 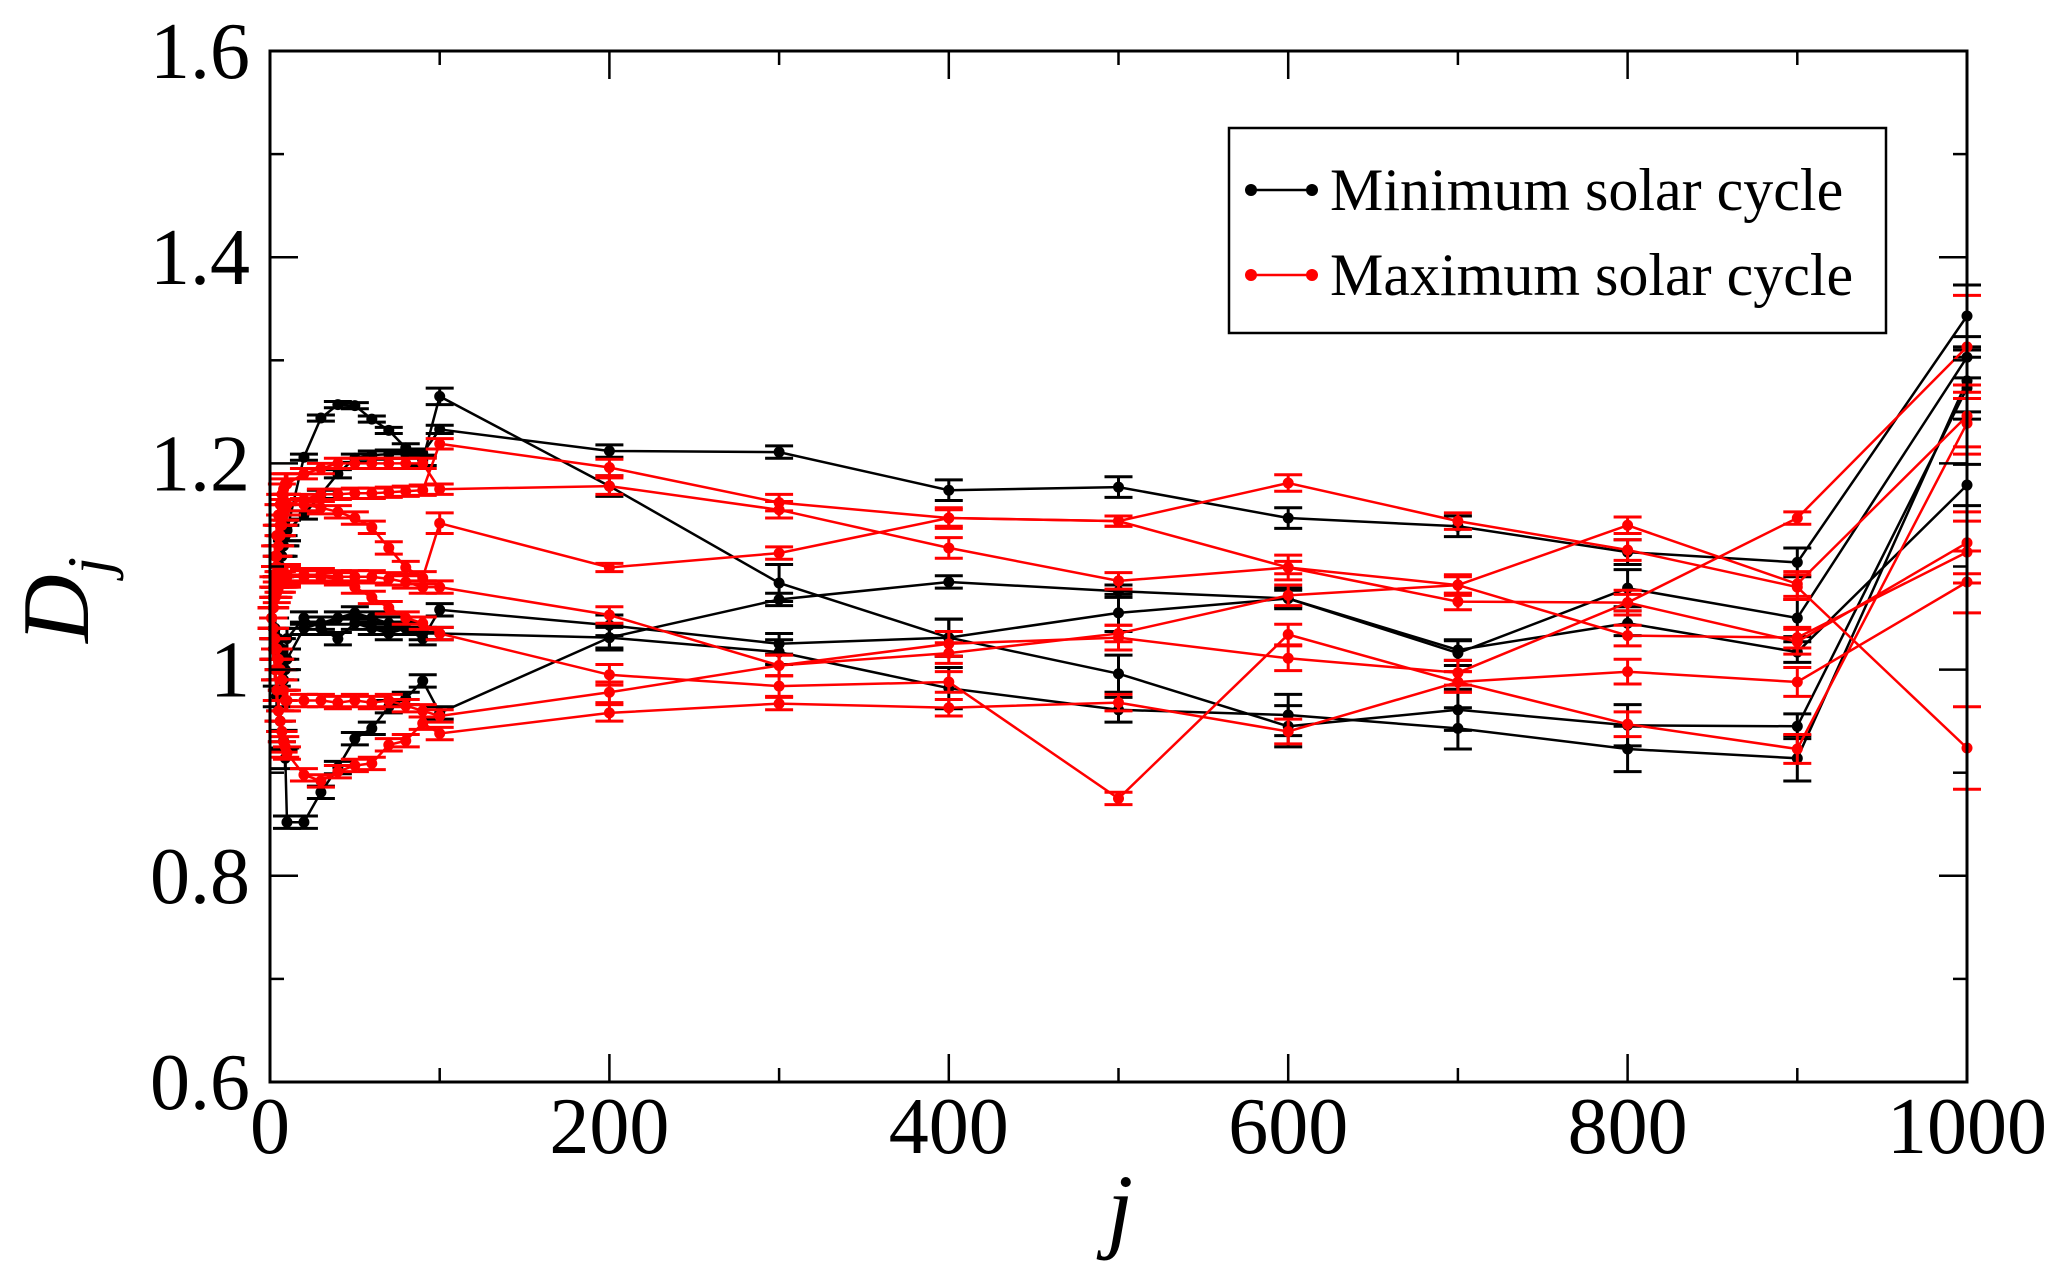 What do you see at coordinates (1591, 275) in the screenshot?
I see `legend-label-maximum: Maximum solar cycle` at bounding box center [1591, 275].